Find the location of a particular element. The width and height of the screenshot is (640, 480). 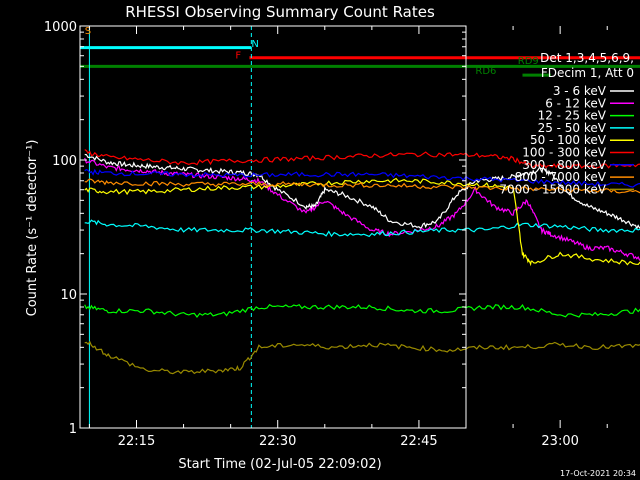

legend-entry-label: 12 - 25 keV is located at coordinates (572, 116).